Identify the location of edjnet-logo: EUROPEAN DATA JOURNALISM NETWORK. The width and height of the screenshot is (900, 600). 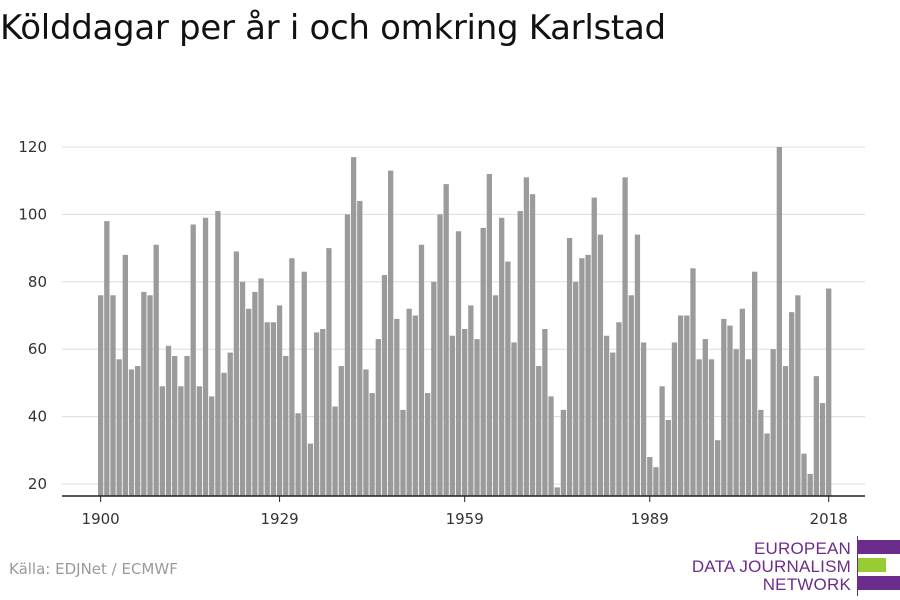
(796, 566).